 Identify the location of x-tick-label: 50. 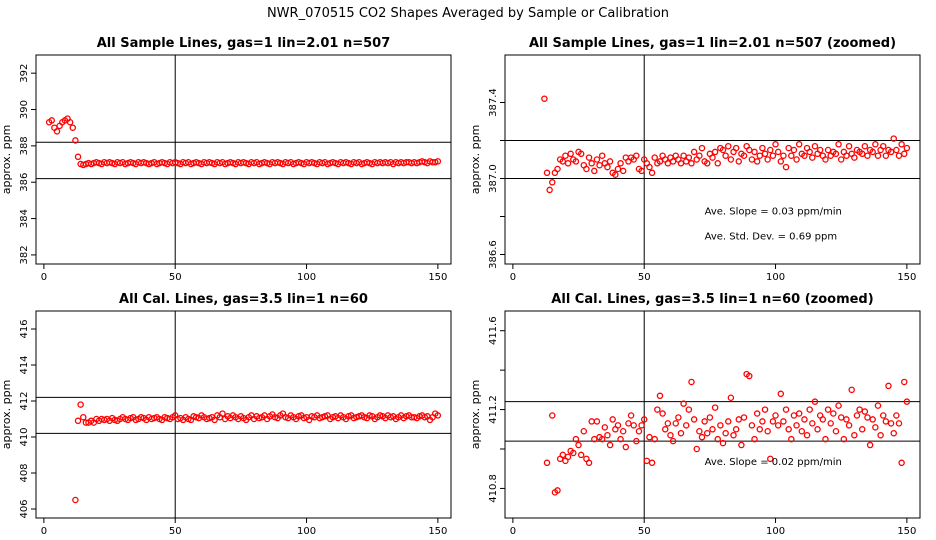
(175, 277).